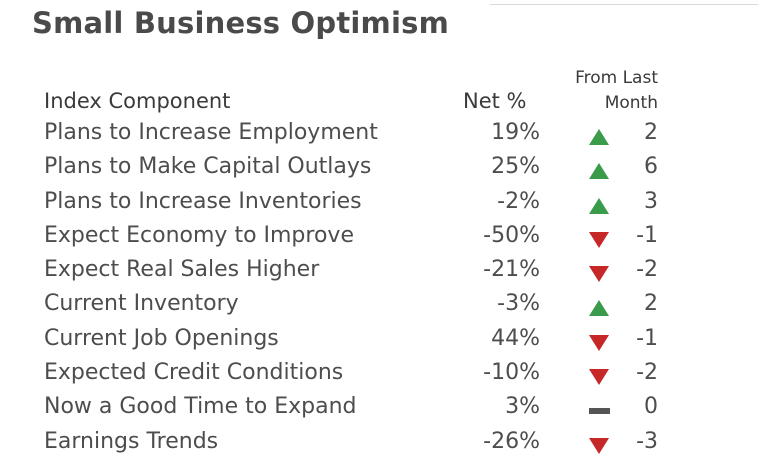 This screenshot has width=780, height=463. What do you see at coordinates (211, 132) in the screenshot?
I see `row-label: Plans to Increase Employment` at bounding box center [211, 132].